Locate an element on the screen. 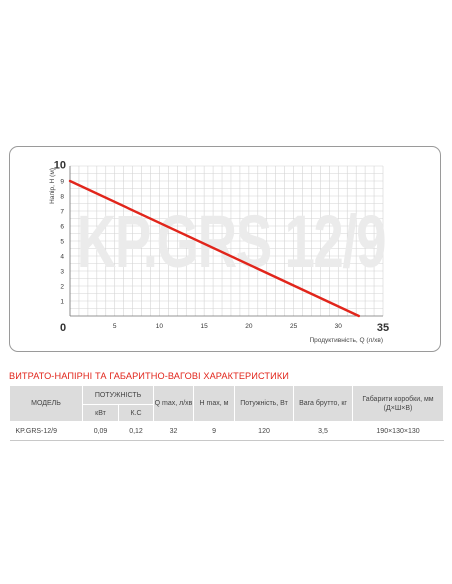 The height and width of the screenshot is (584, 452). x-tick-label: 10 is located at coordinates (160, 326).